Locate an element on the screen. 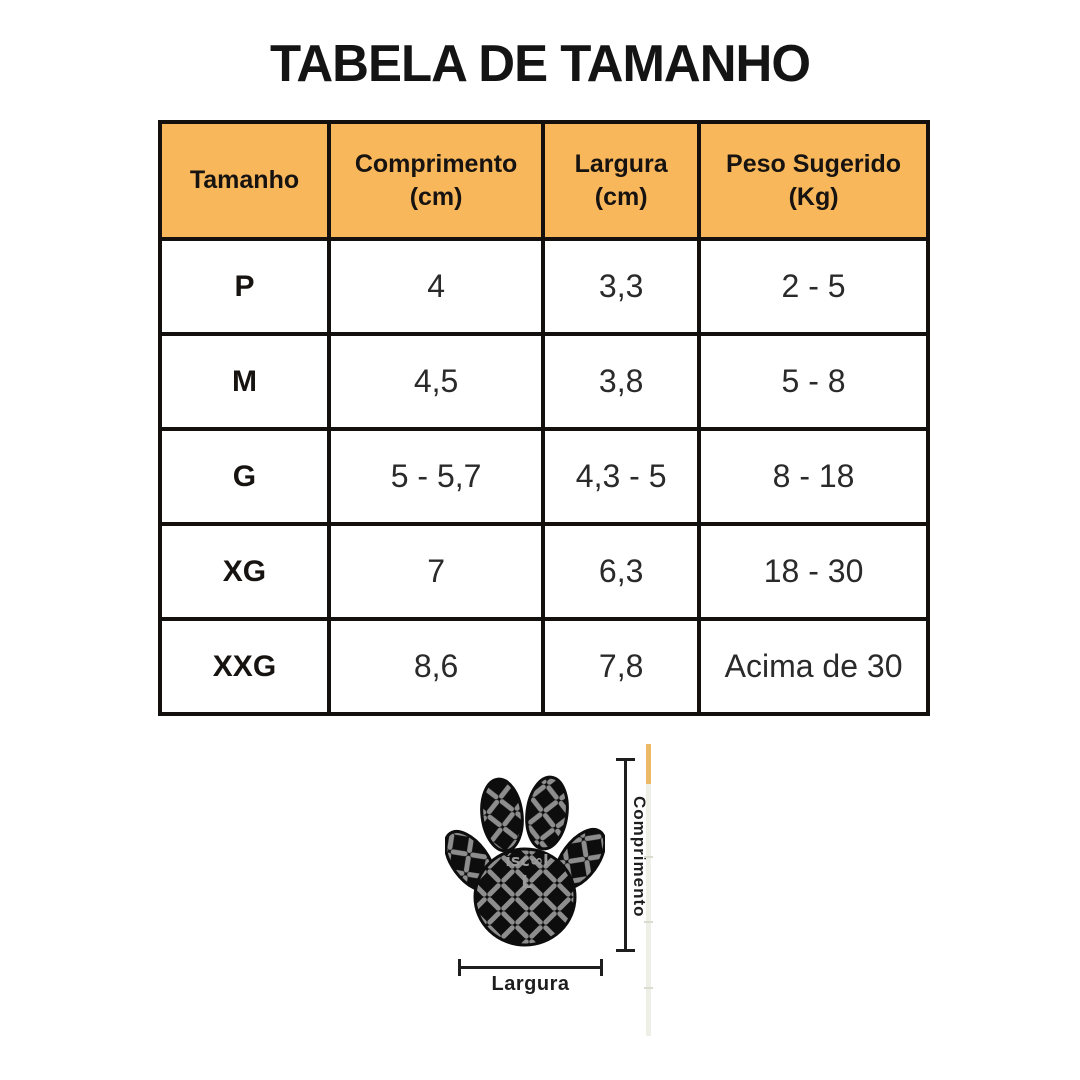 This screenshot has height=1080, width=1080. cell-size: XG is located at coordinates (244, 571).